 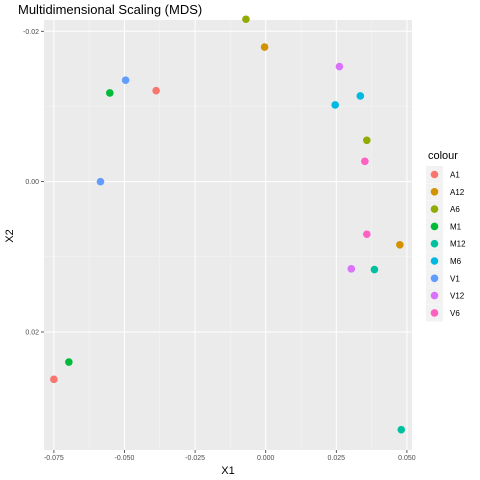 I want to click on y-tick-label: -0.02, so click(x=31, y=32).